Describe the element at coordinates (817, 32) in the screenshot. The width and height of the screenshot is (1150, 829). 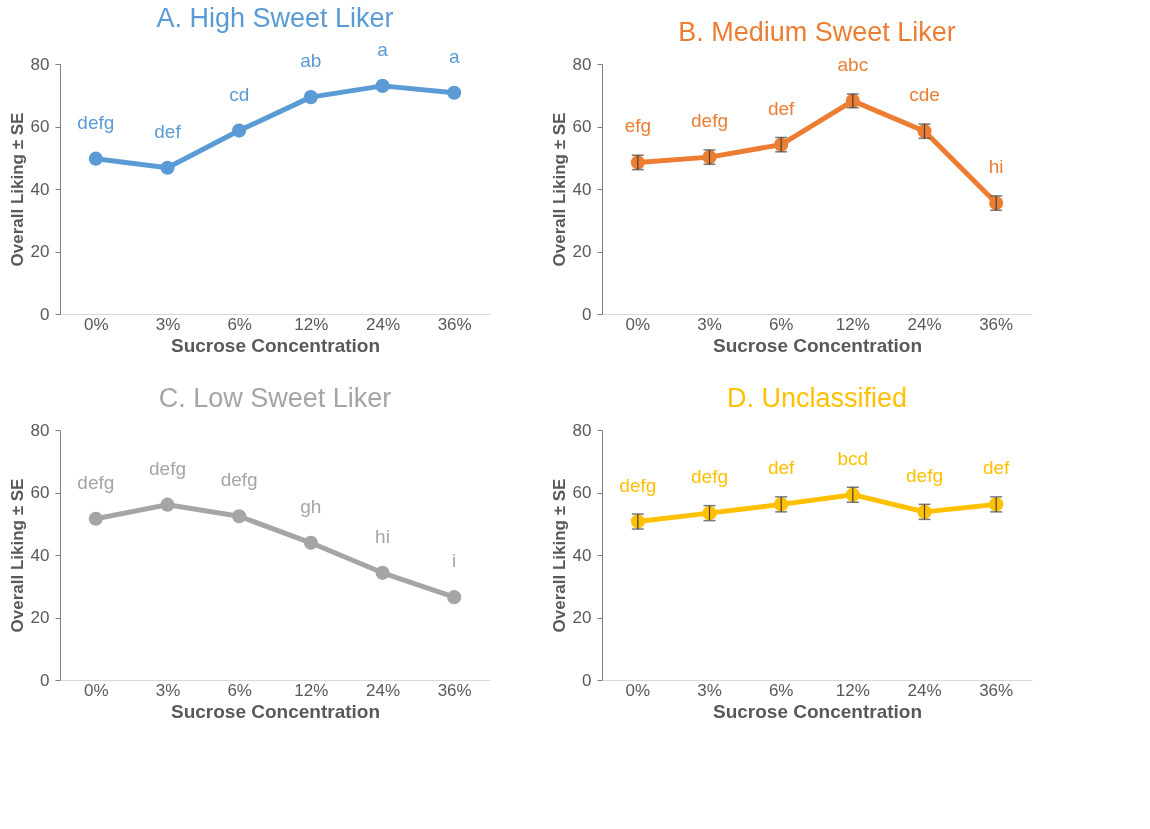
I see `chart-title: B. Medium Sweet Liker` at that location.